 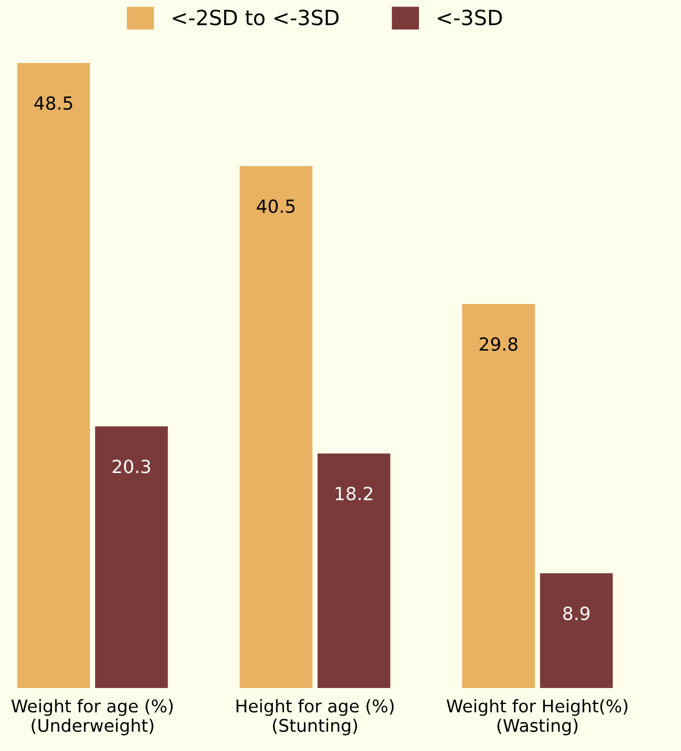 I want to click on data-label: 40.5, so click(x=275, y=206).